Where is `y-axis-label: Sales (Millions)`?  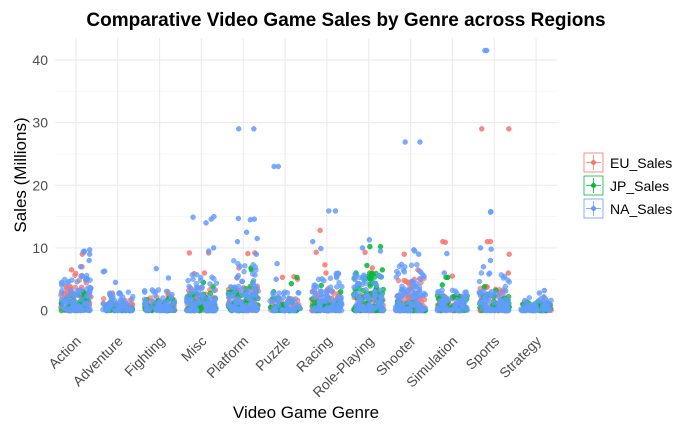
y-axis-label: Sales (Millions) is located at coordinates (20, 174).